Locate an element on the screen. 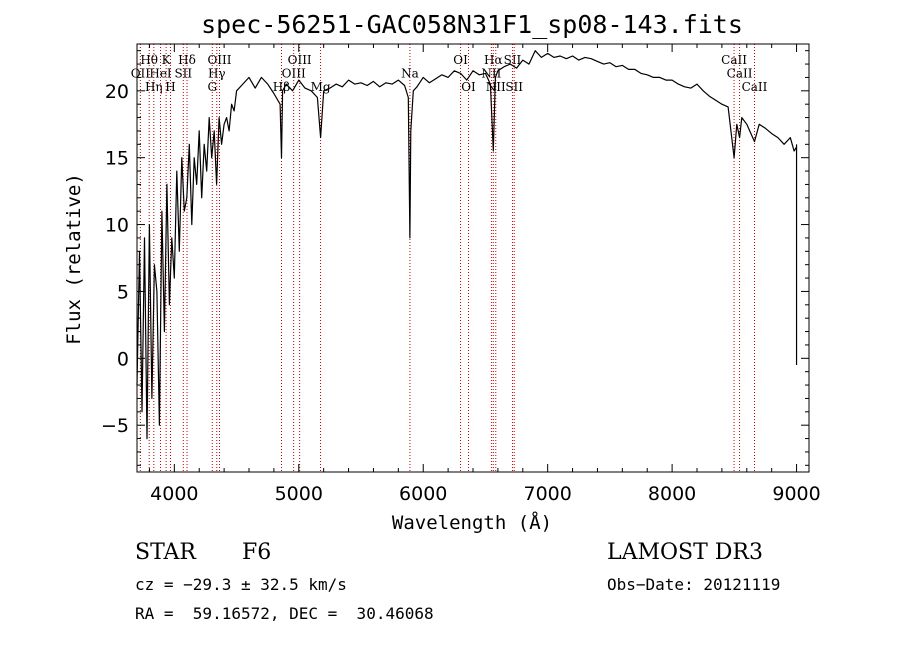 This screenshot has height=649, width=900. line-label-7: SII is located at coordinates (183, 73).